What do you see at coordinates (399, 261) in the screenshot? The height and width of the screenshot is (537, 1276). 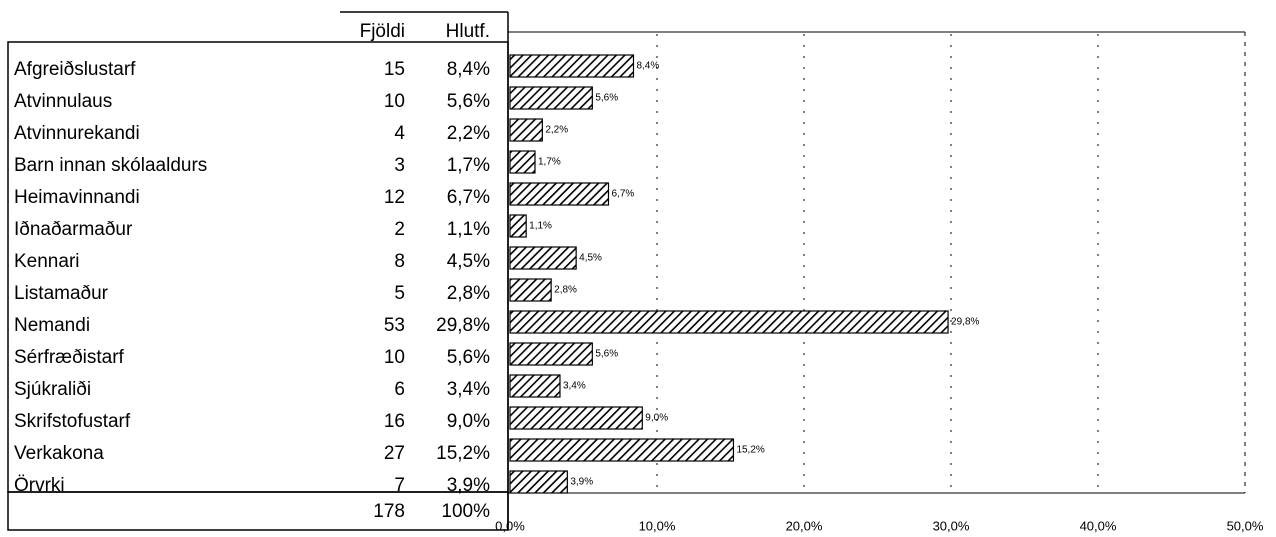 I see `count: 8` at bounding box center [399, 261].